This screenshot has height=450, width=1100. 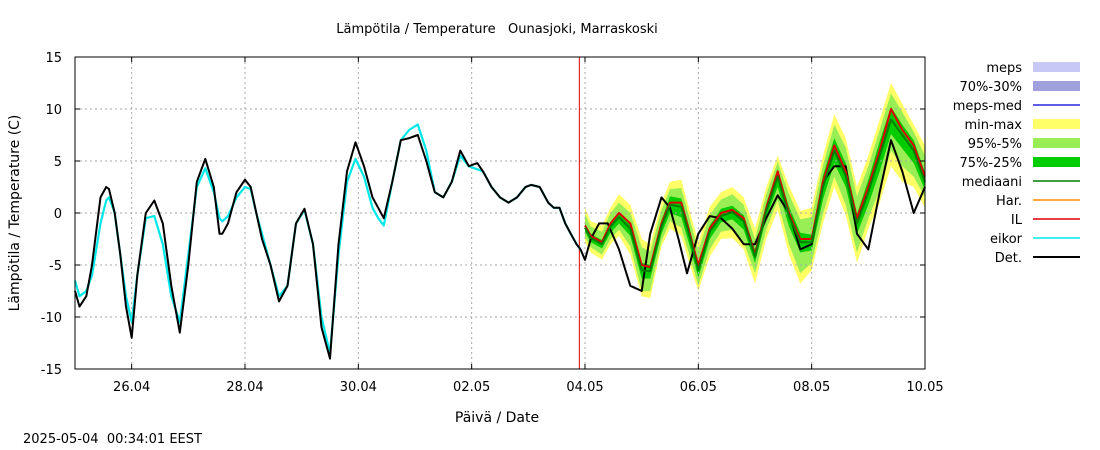 I want to click on legend-label-har-: Har., so click(x=1009, y=201).